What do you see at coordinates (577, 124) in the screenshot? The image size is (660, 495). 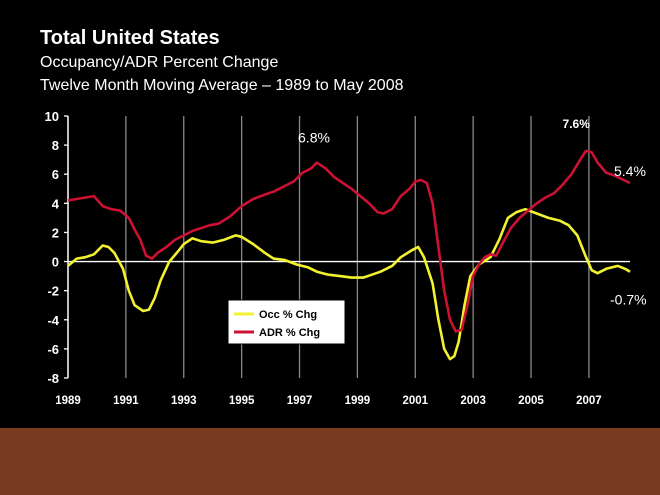 I see `annotation-label: 7.6%` at bounding box center [577, 124].